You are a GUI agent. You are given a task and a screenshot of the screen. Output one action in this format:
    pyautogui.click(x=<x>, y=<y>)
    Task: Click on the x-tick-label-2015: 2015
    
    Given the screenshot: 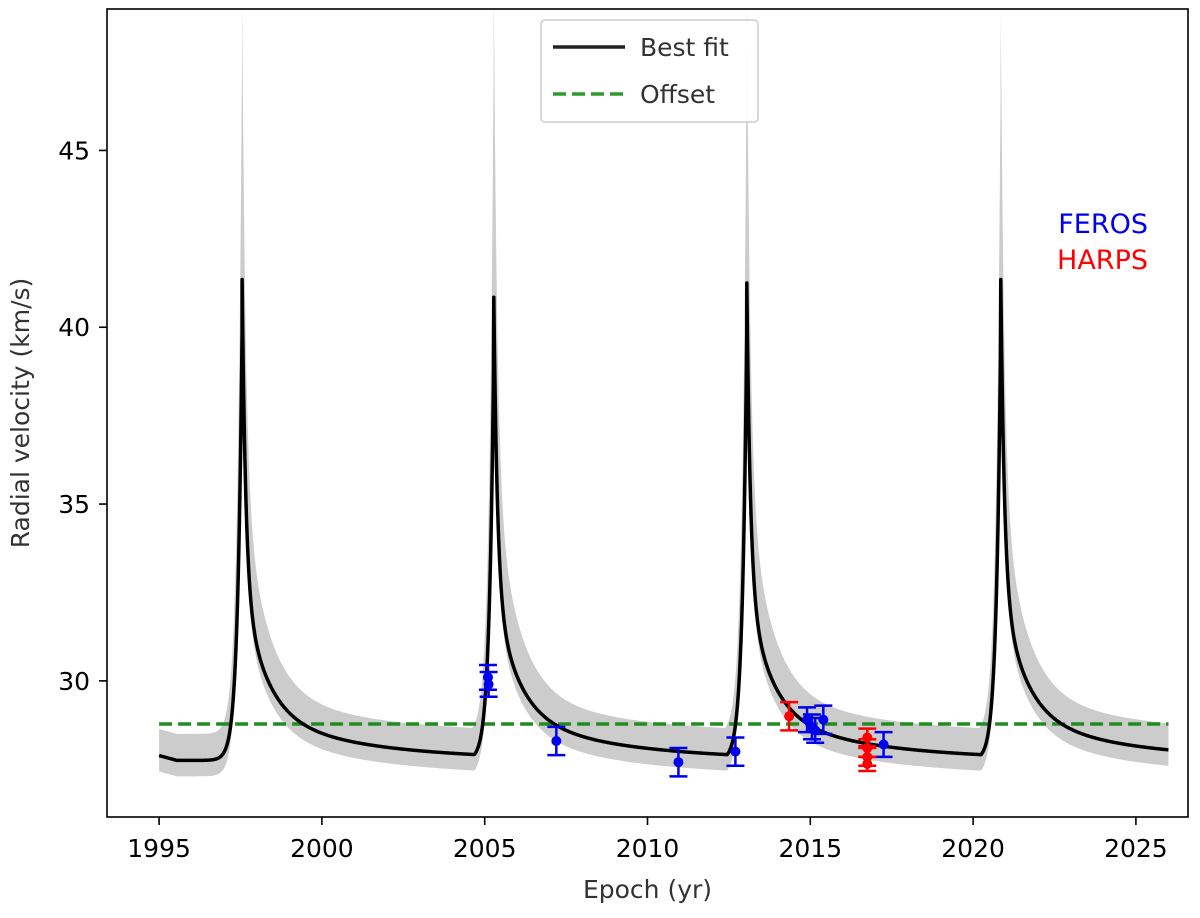 What is the action you would take?
    pyautogui.click(x=810, y=848)
    